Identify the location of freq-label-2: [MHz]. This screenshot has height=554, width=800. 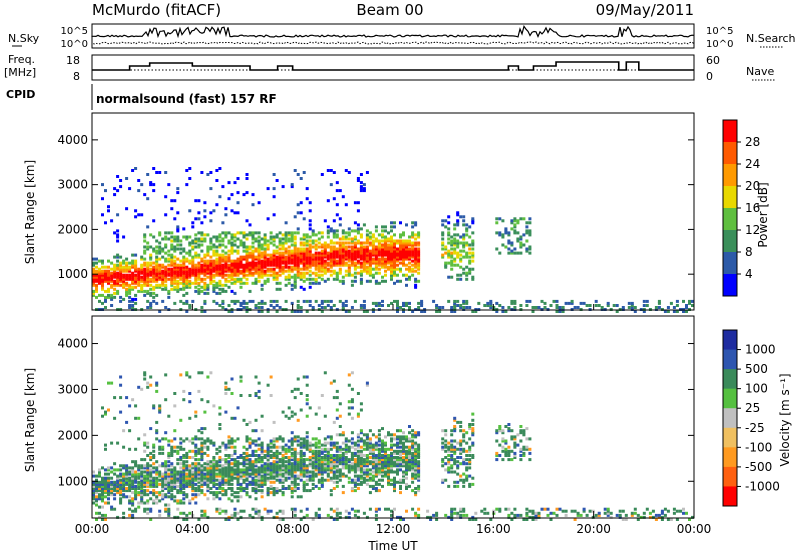
(20, 72).